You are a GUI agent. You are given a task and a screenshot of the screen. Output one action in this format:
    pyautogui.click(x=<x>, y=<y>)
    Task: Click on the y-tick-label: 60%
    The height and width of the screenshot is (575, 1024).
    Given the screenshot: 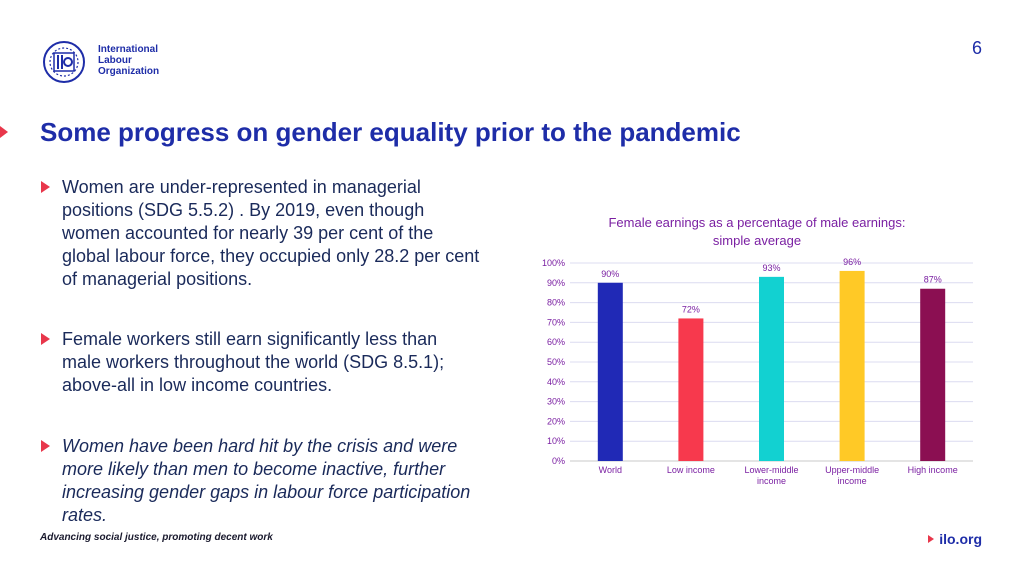 What is the action you would take?
    pyautogui.click(x=556, y=342)
    